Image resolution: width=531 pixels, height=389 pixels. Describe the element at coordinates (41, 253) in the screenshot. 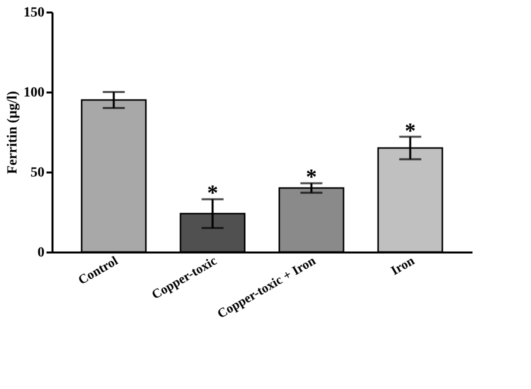

I see `y-tick-label: 0` at that location.